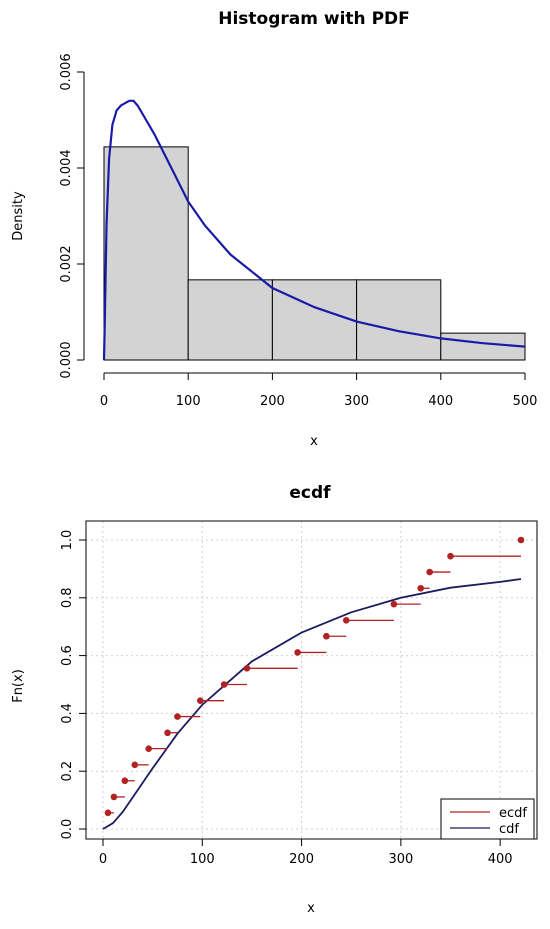  Describe the element at coordinates (18, 216) in the screenshot. I see `histogram-y-label: Density` at that location.